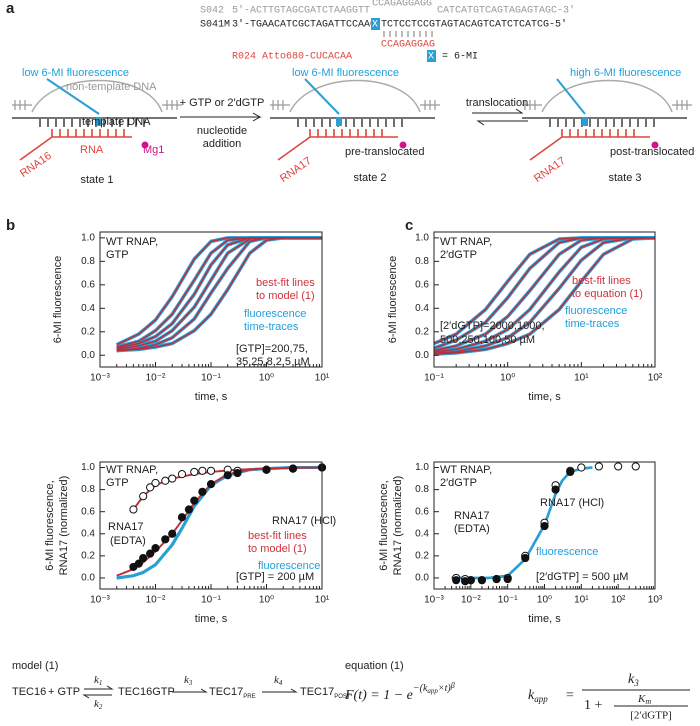  Describe the element at coordinates (304, 521) in the screenshot. I see `annotation: RNA17 (HCl)` at that location.